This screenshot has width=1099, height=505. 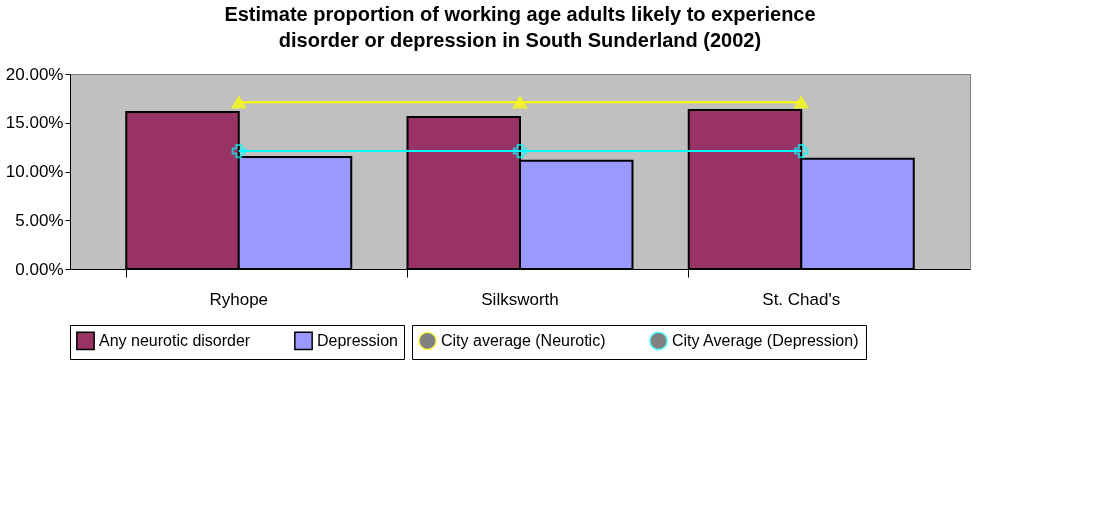 I want to click on x-tick-label: Silksworth, so click(x=520, y=299).